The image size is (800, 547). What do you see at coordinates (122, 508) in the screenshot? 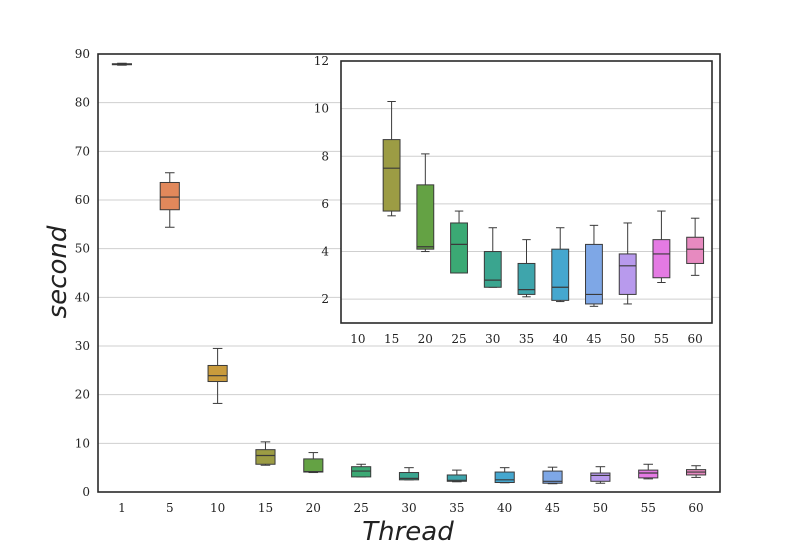
I see `main-x-tick-label-0: 1` at bounding box center [122, 508].